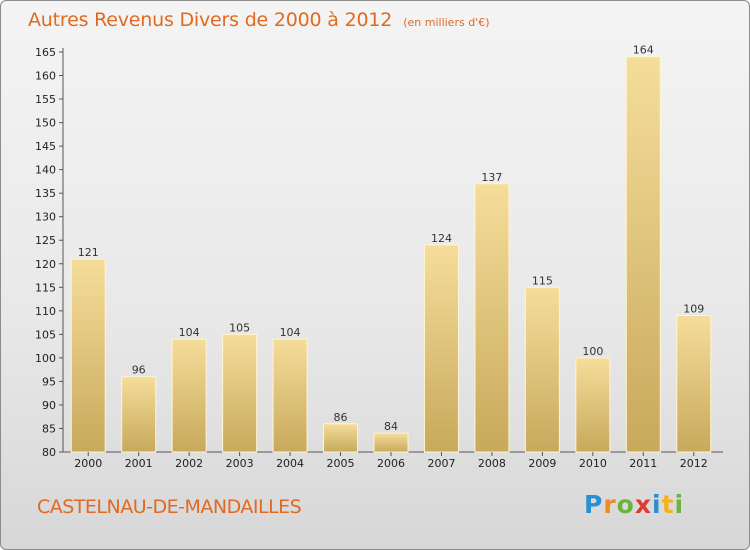 The width and height of the screenshot is (750, 550). I want to click on data-label: 100, so click(592, 351).